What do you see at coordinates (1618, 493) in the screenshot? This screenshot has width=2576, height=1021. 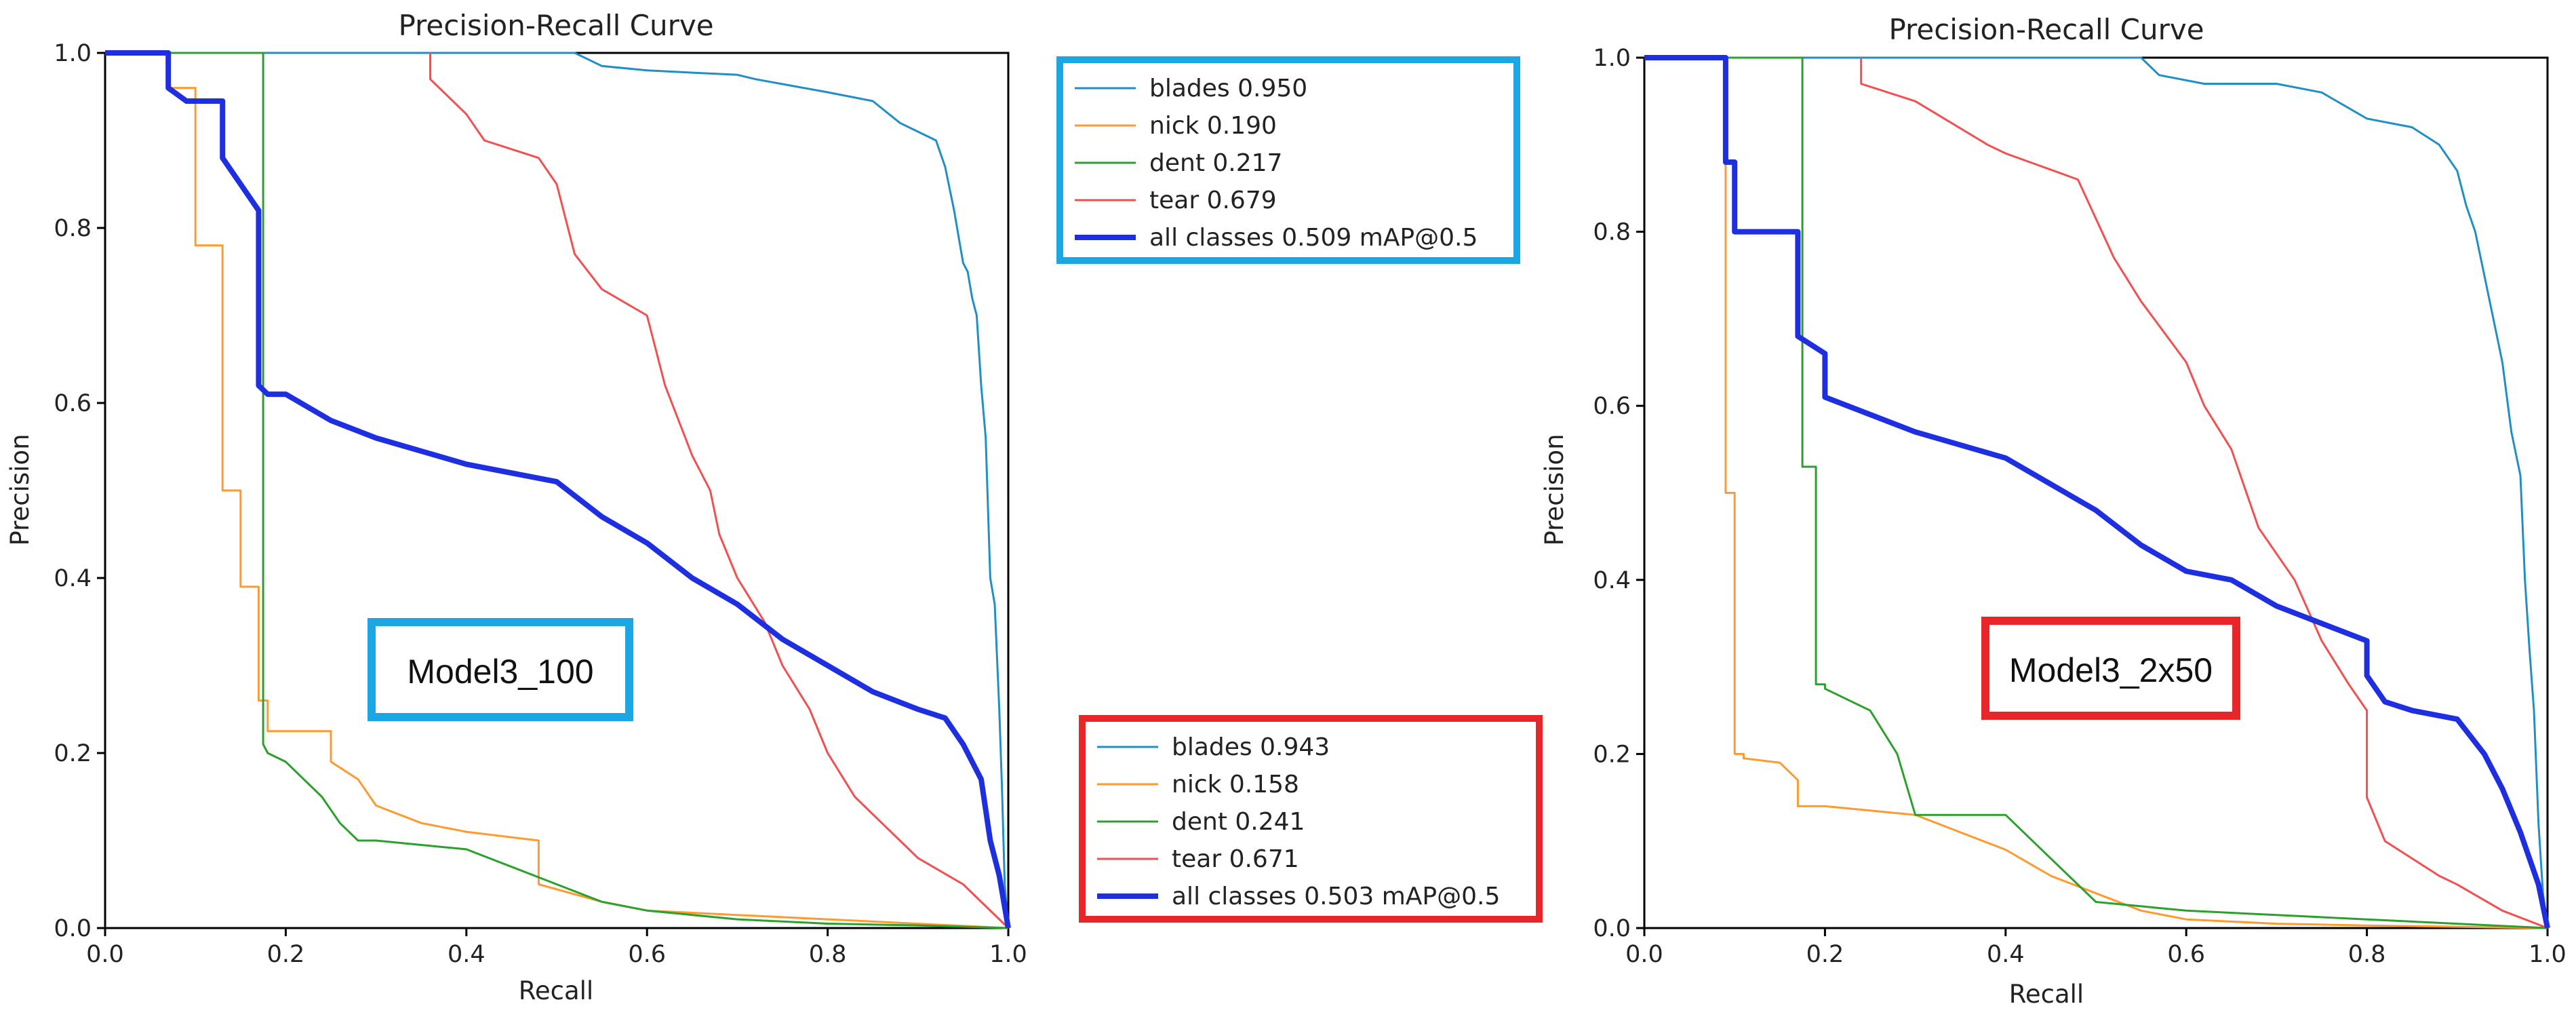 I see `right-y-ticks: 0.0 0.2 0.4 0.6 0.8 1.0` at bounding box center [1618, 493].